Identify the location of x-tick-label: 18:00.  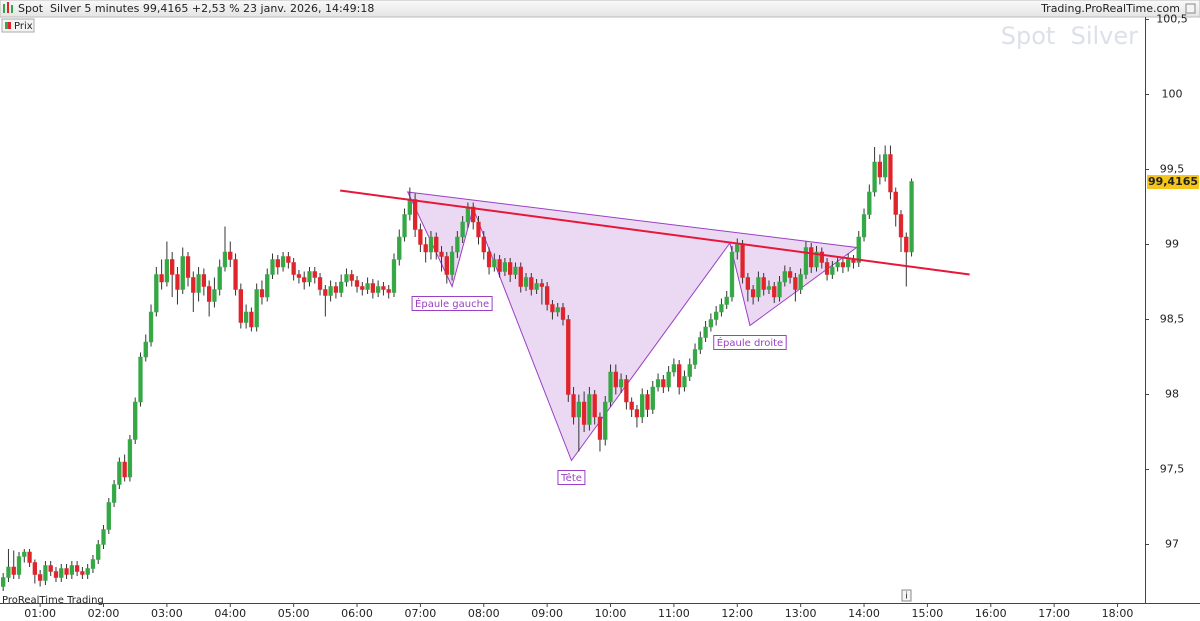
(1118, 613).